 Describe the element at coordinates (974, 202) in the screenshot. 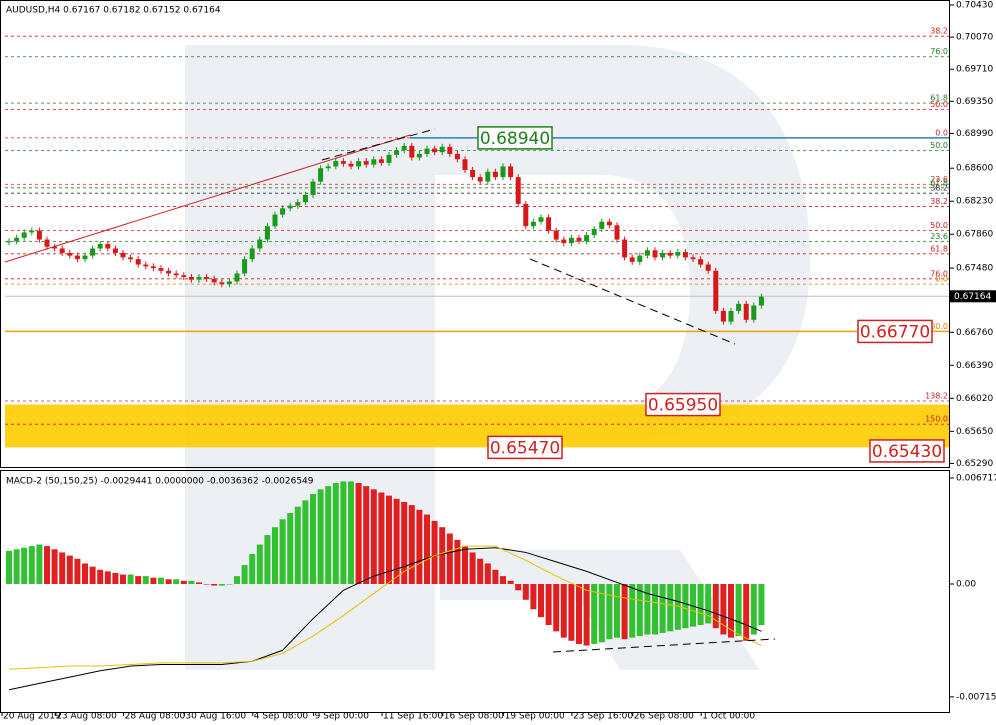

I see `y-tick-label: 0.68230` at that location.